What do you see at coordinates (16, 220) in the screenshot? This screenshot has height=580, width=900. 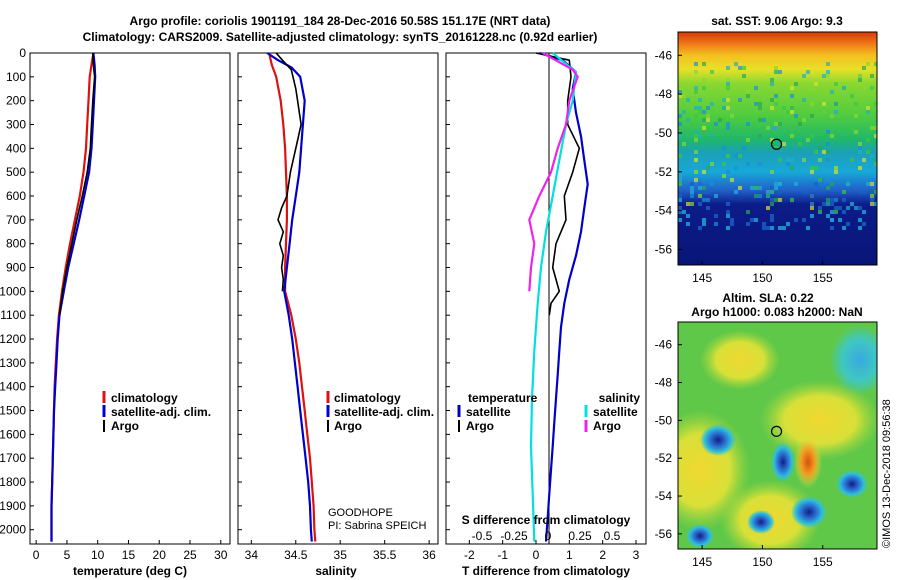 I see `depth-tick-label: 700` at bounding box center [16, 220].